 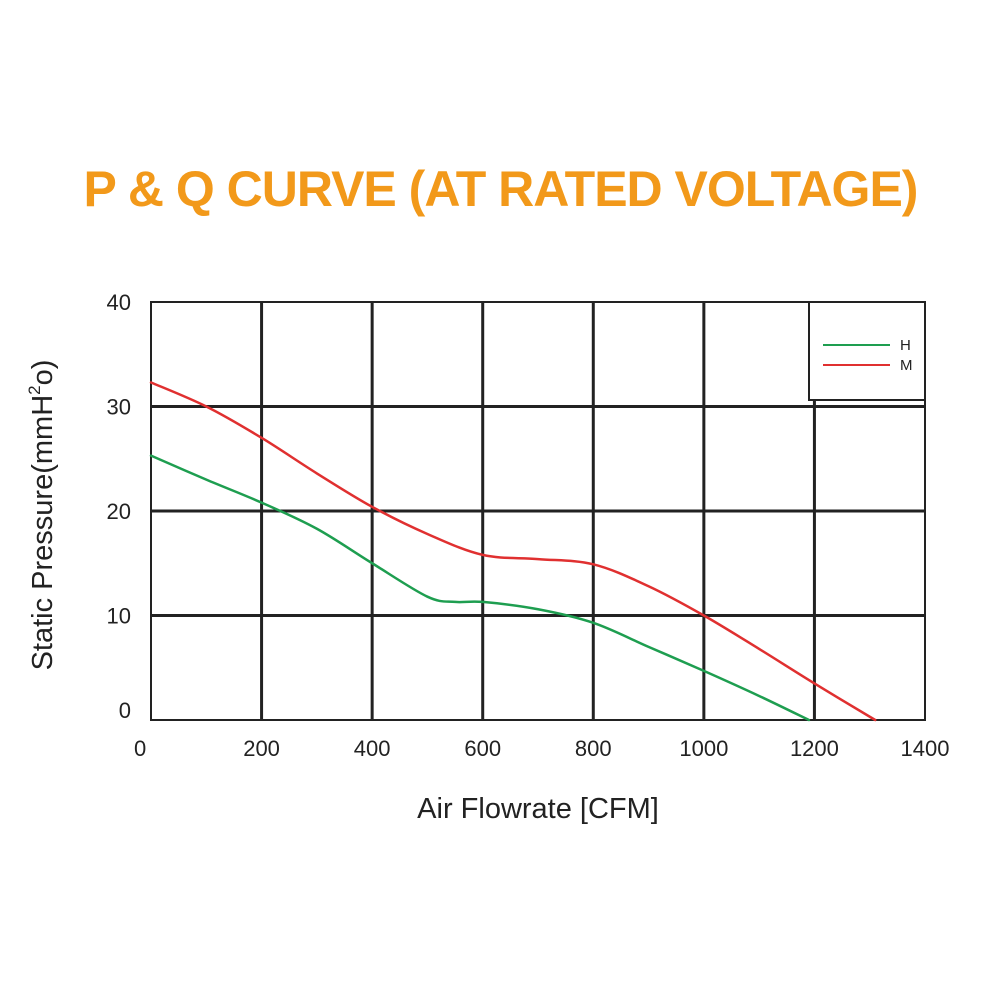 What do you see at coordinates (482, 748) in the screenshot?
I see `x-tick-label: 600` at bounding box center [482, 748].